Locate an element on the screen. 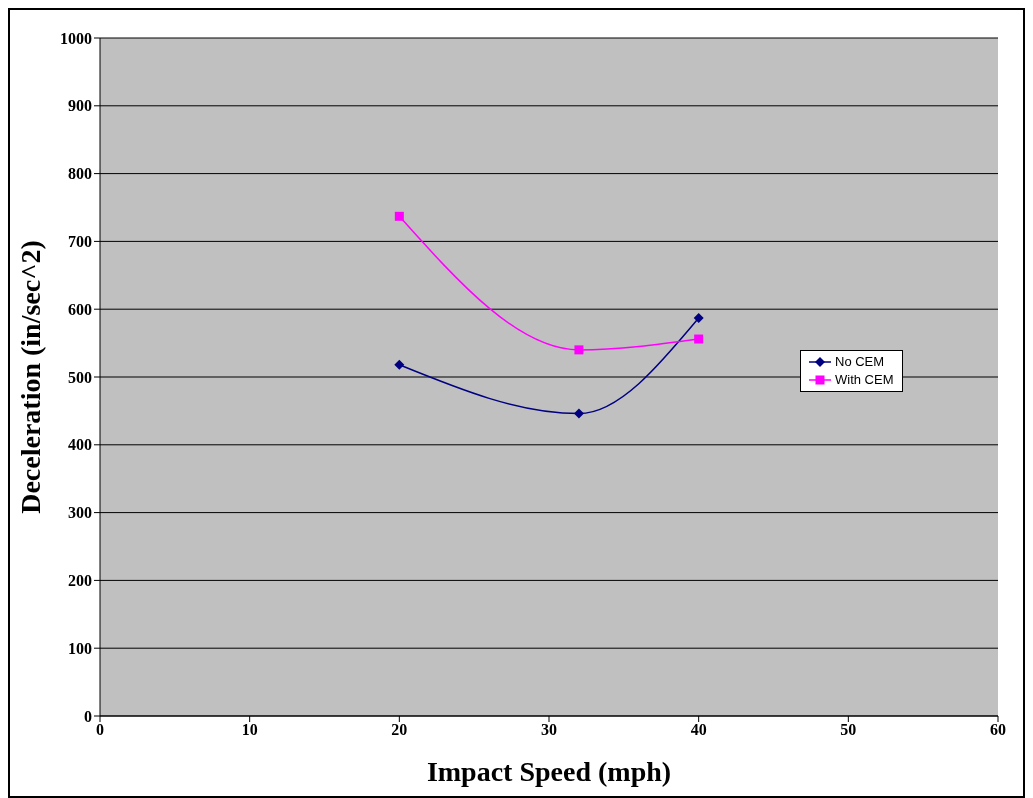  y-tick-label: 700 is located at coordinates (80, 242).